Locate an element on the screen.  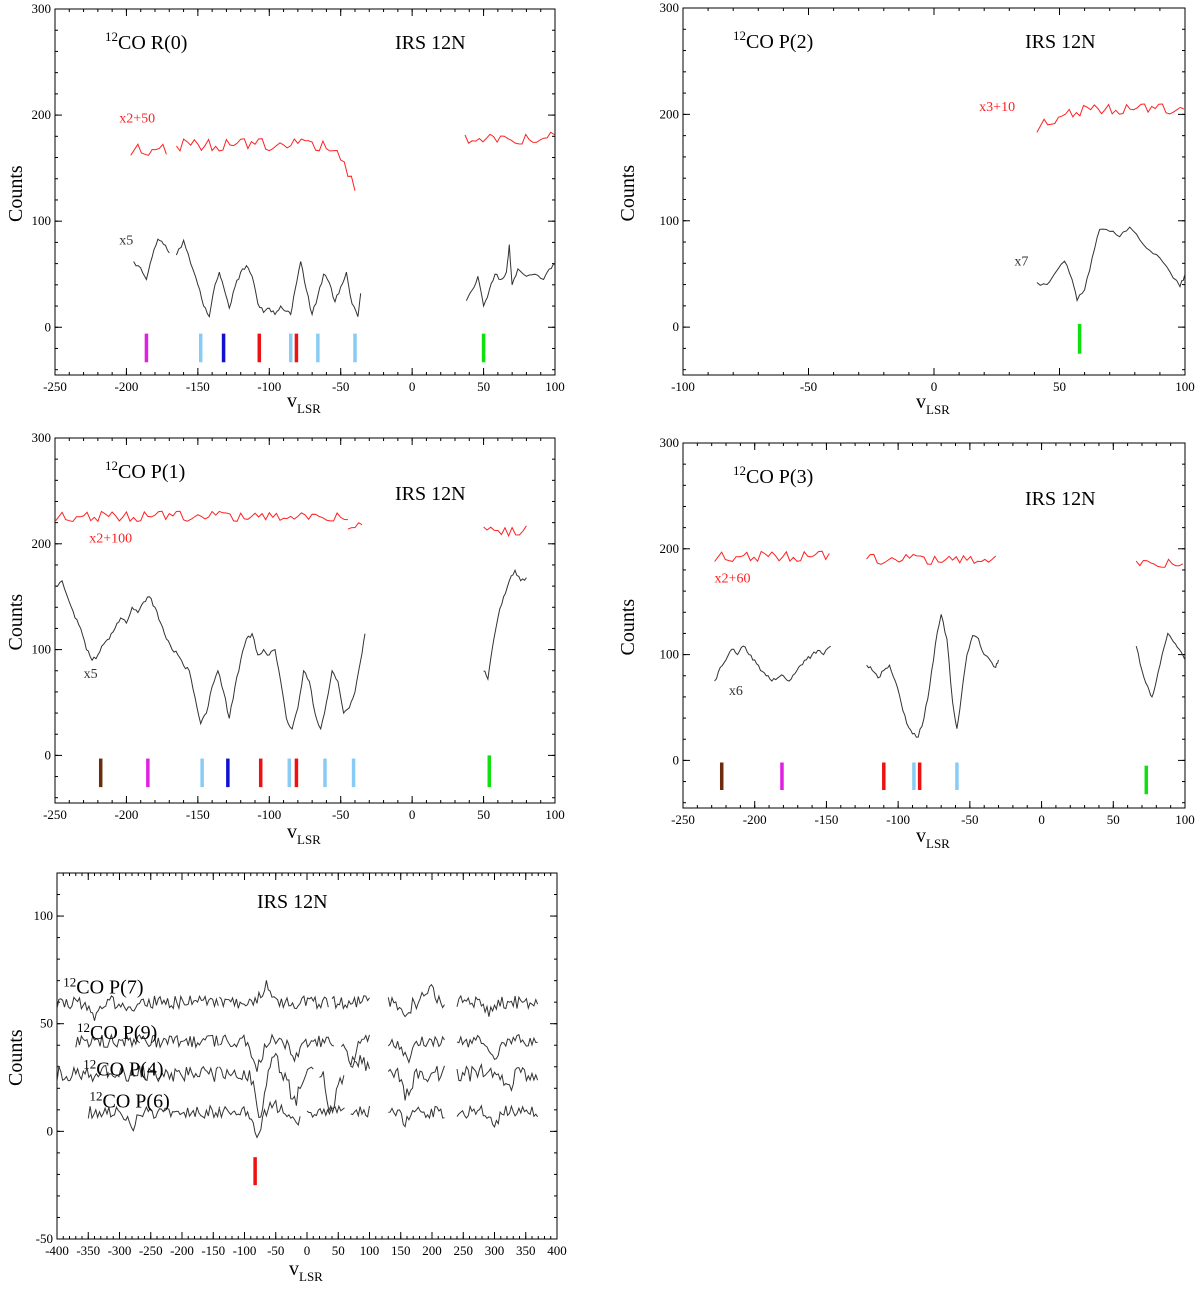
trace-label: 12CO P(4) is located at coordinates (123, 1068).